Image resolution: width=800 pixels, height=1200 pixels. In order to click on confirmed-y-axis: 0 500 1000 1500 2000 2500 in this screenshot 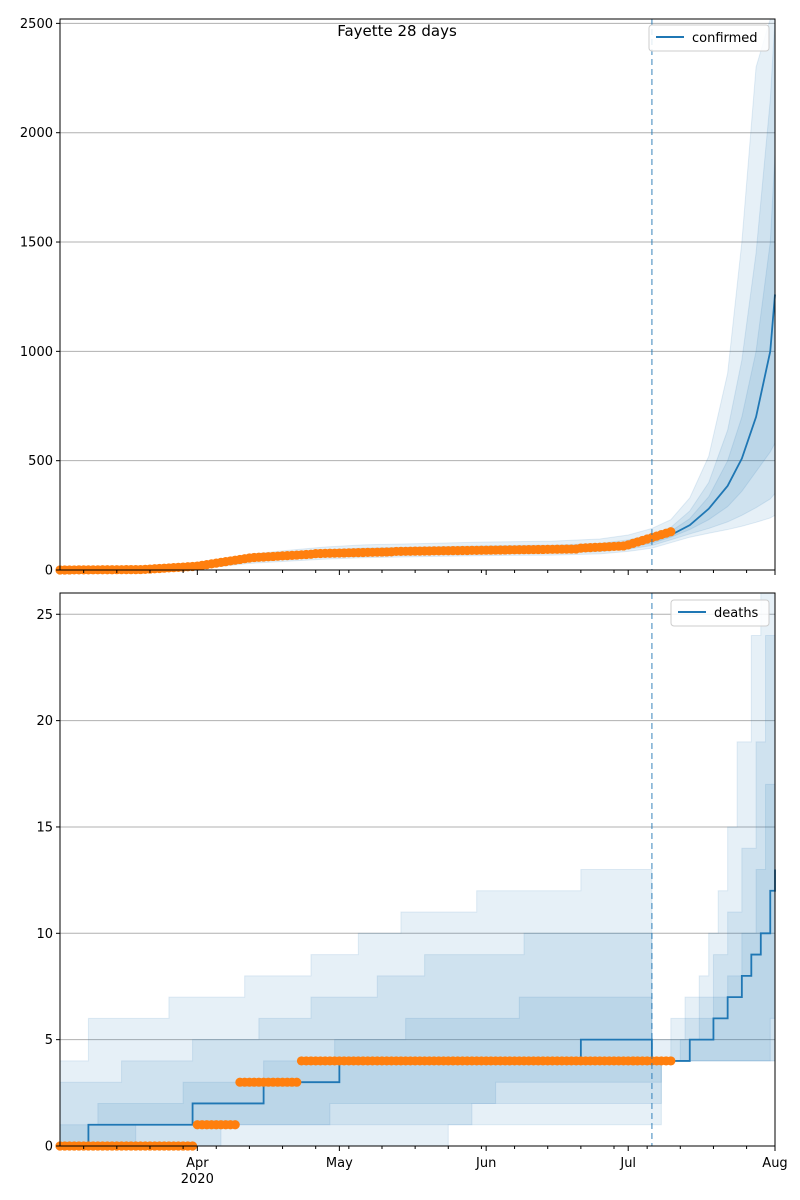, I will do `click(40, 298)`.